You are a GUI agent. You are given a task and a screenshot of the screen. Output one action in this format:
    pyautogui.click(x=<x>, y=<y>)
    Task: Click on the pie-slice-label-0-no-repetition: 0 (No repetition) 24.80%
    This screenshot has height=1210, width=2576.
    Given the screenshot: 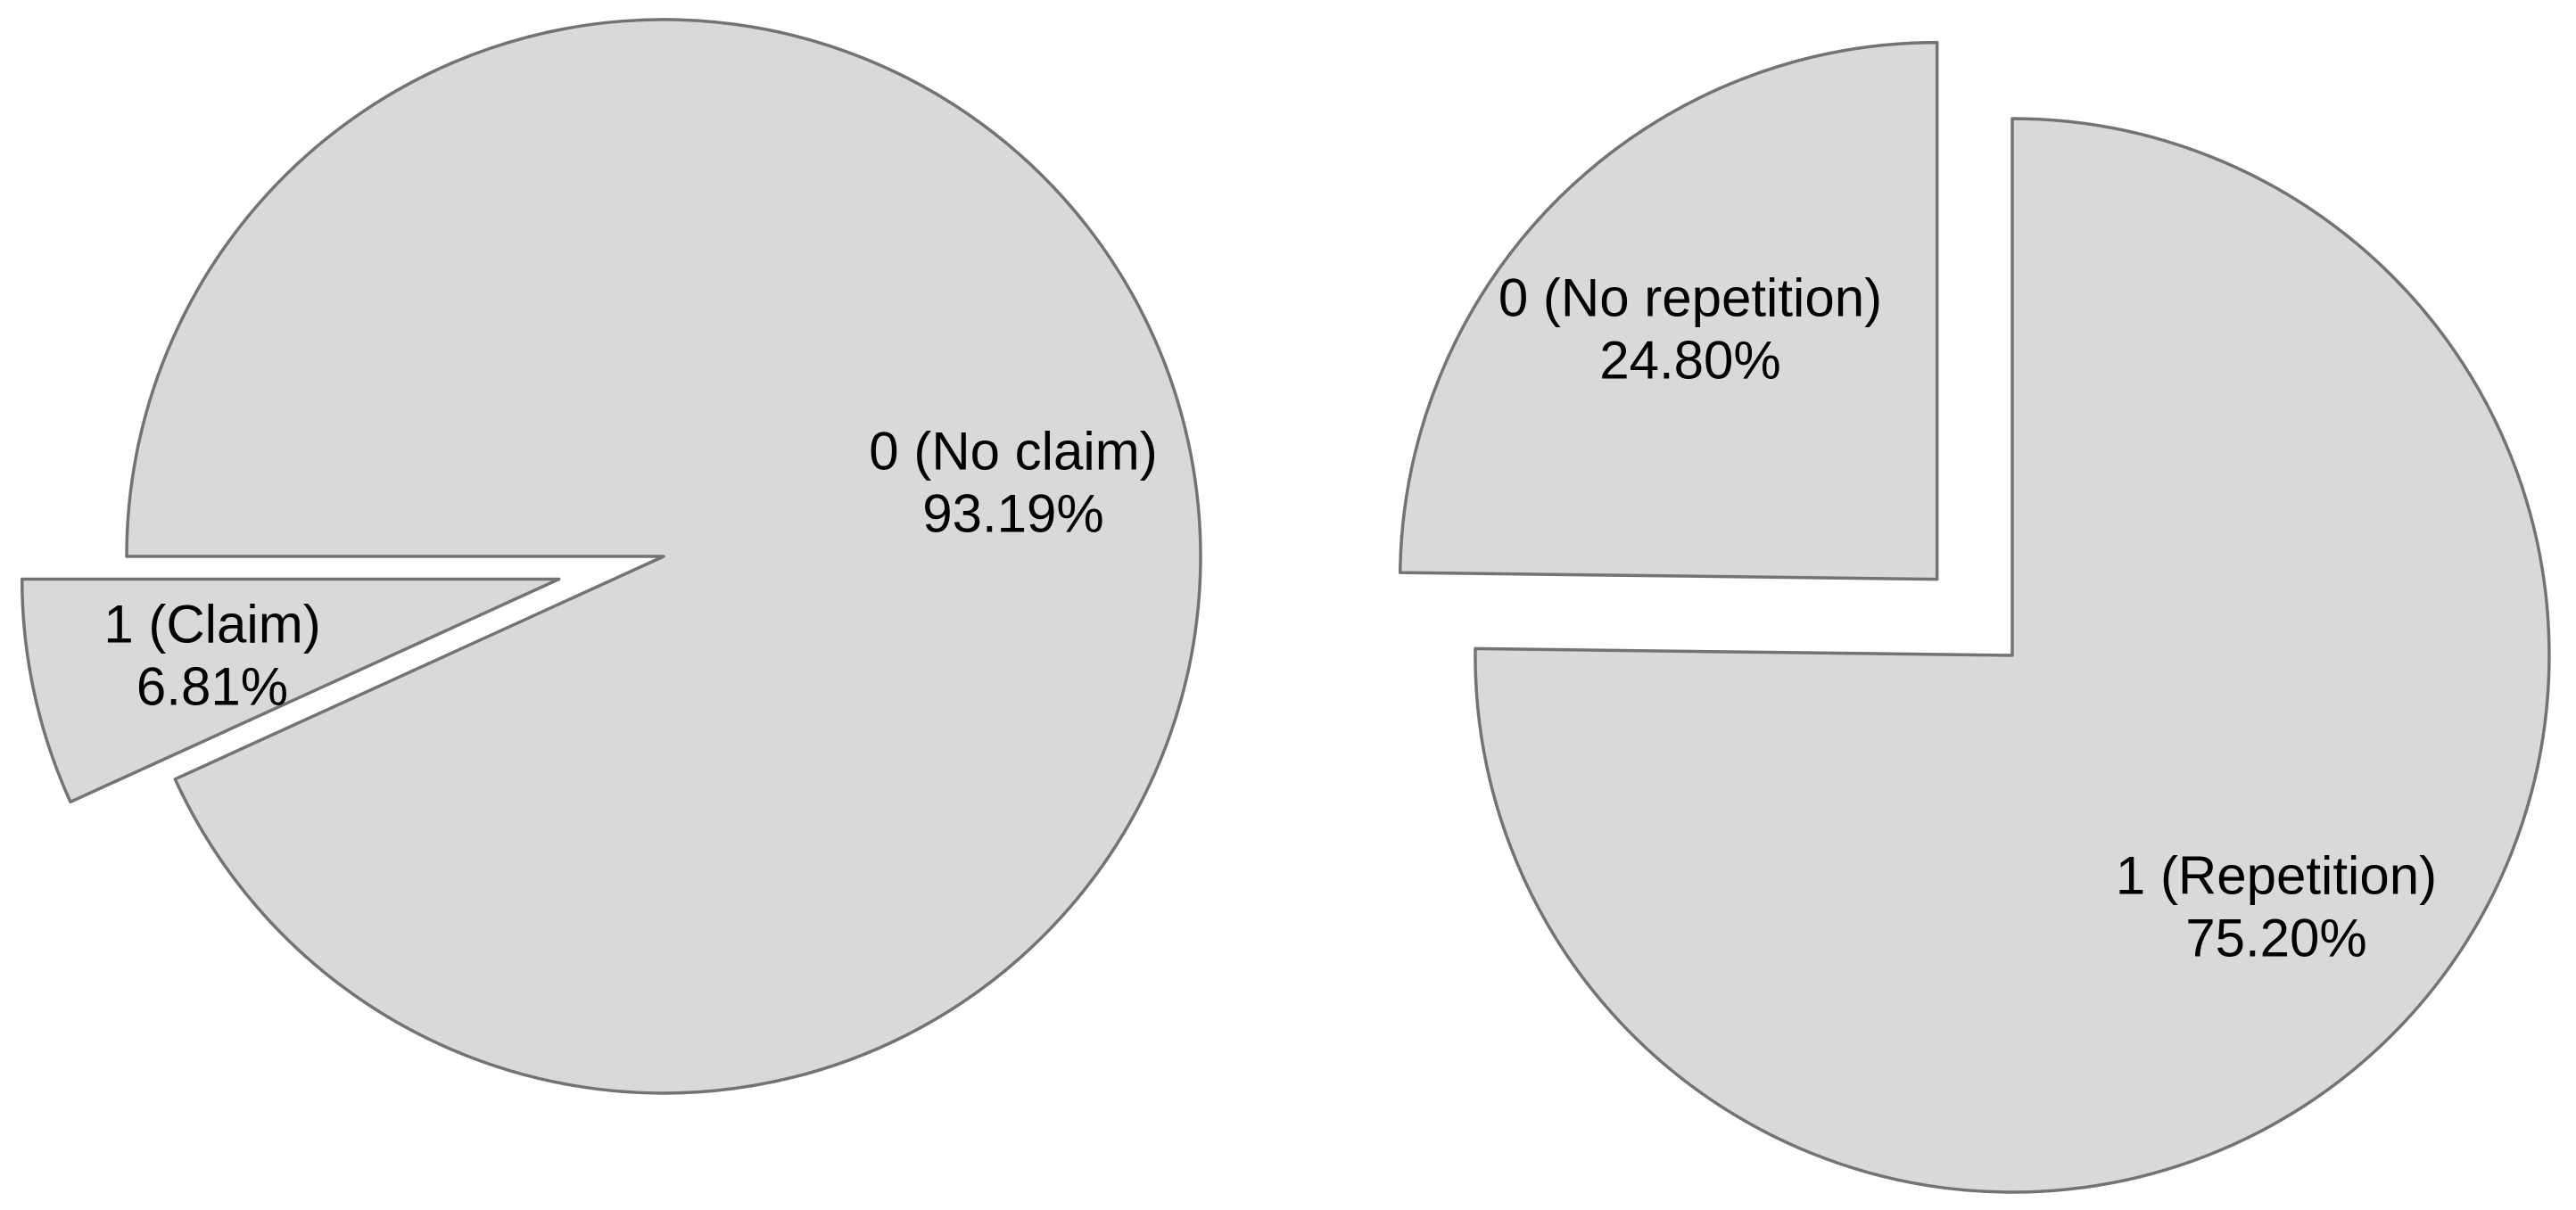 What is the action you would take?
    pyautogui.click(x=1690, y=329)
    